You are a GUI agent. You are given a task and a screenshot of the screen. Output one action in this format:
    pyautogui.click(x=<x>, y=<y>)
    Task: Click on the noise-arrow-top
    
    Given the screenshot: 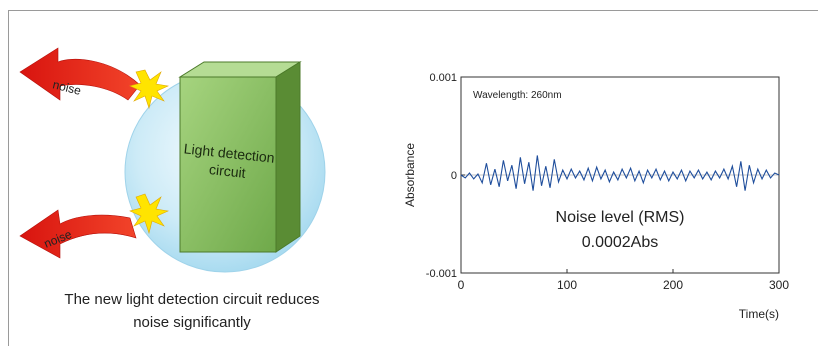 What is the action you would take?
    pyautogui.click(x=80, y=74)
    